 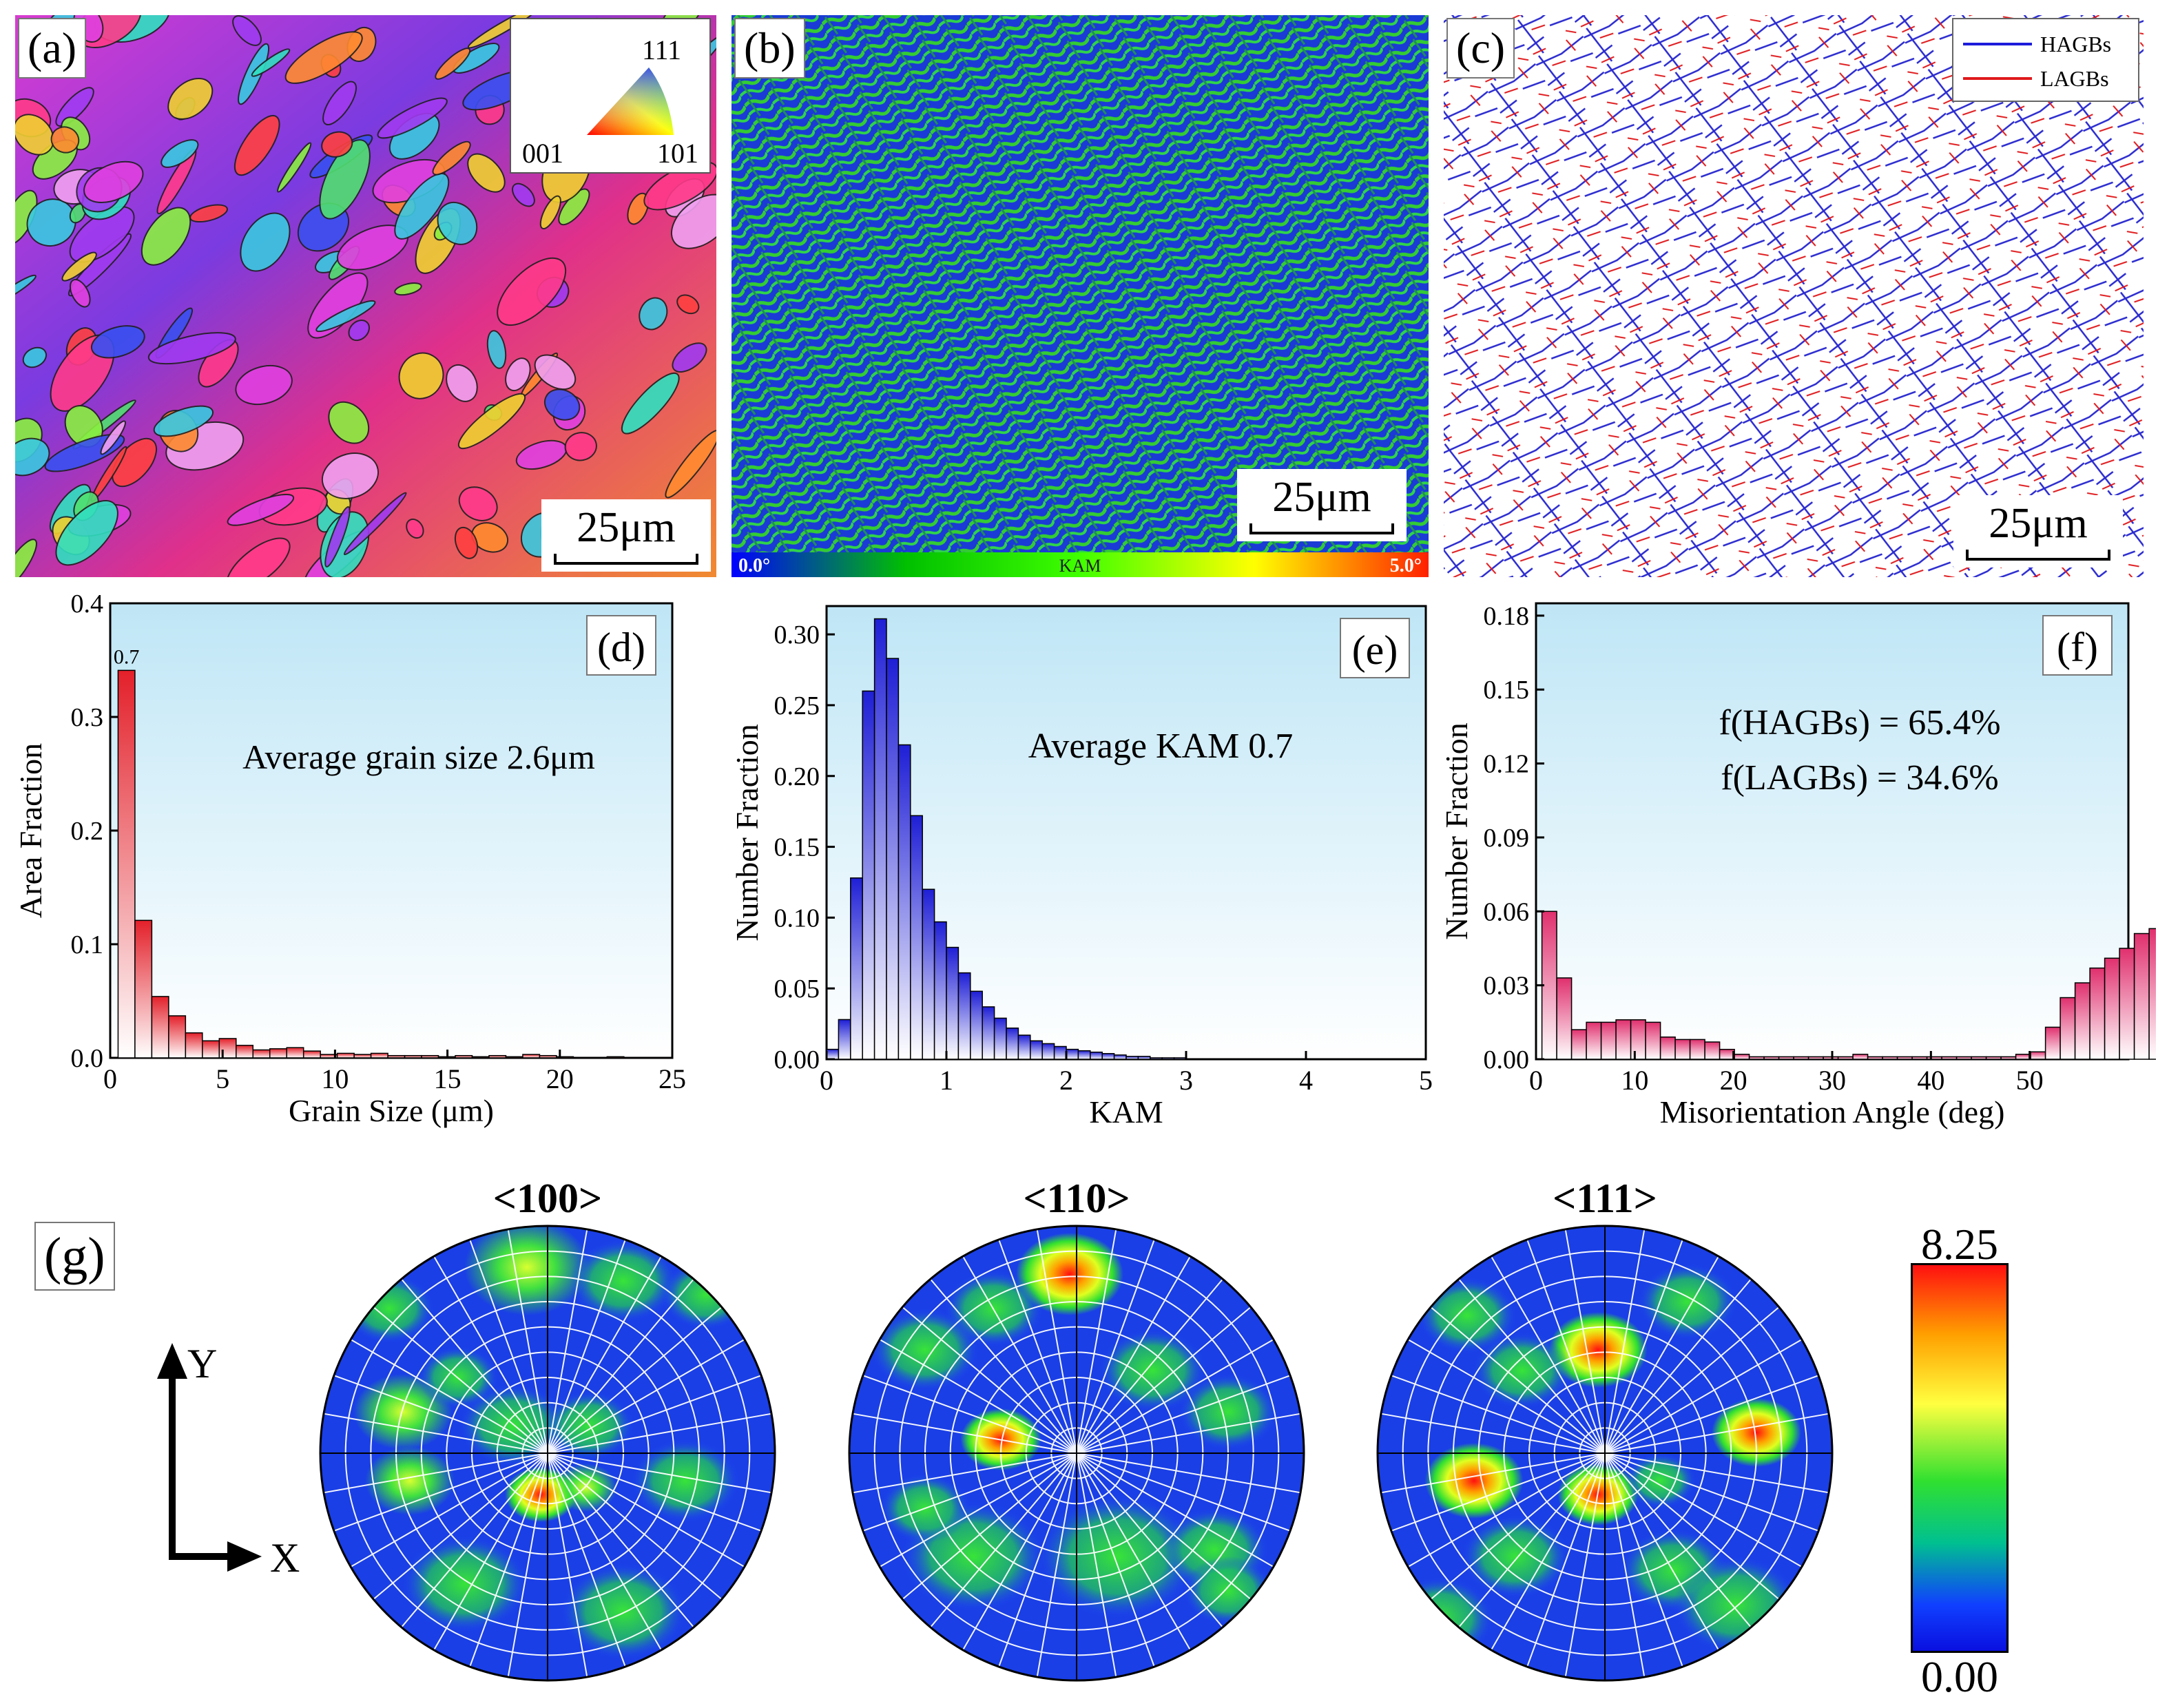 I want to click on y-axis-title: Area Fraction, so click(x=30, y=830).